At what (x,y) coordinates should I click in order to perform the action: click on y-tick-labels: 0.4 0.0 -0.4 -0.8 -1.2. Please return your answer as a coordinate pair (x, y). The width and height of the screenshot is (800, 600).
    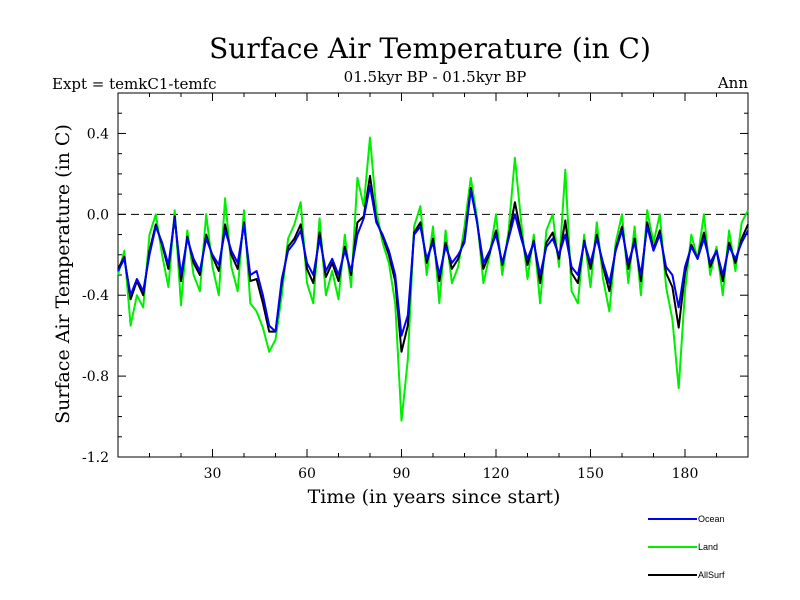
    Looking at the image, I should click on (95, 296).